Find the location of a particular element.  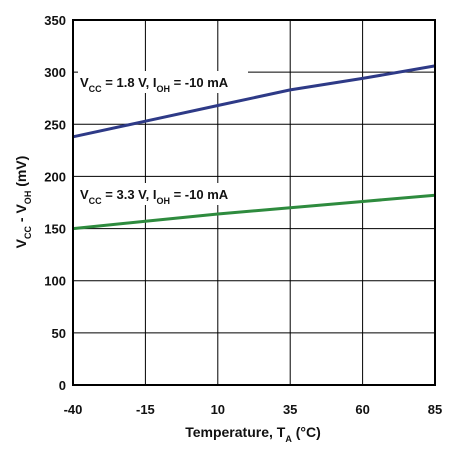

x-tick-label: -40 is located at coordinates (73, 409).